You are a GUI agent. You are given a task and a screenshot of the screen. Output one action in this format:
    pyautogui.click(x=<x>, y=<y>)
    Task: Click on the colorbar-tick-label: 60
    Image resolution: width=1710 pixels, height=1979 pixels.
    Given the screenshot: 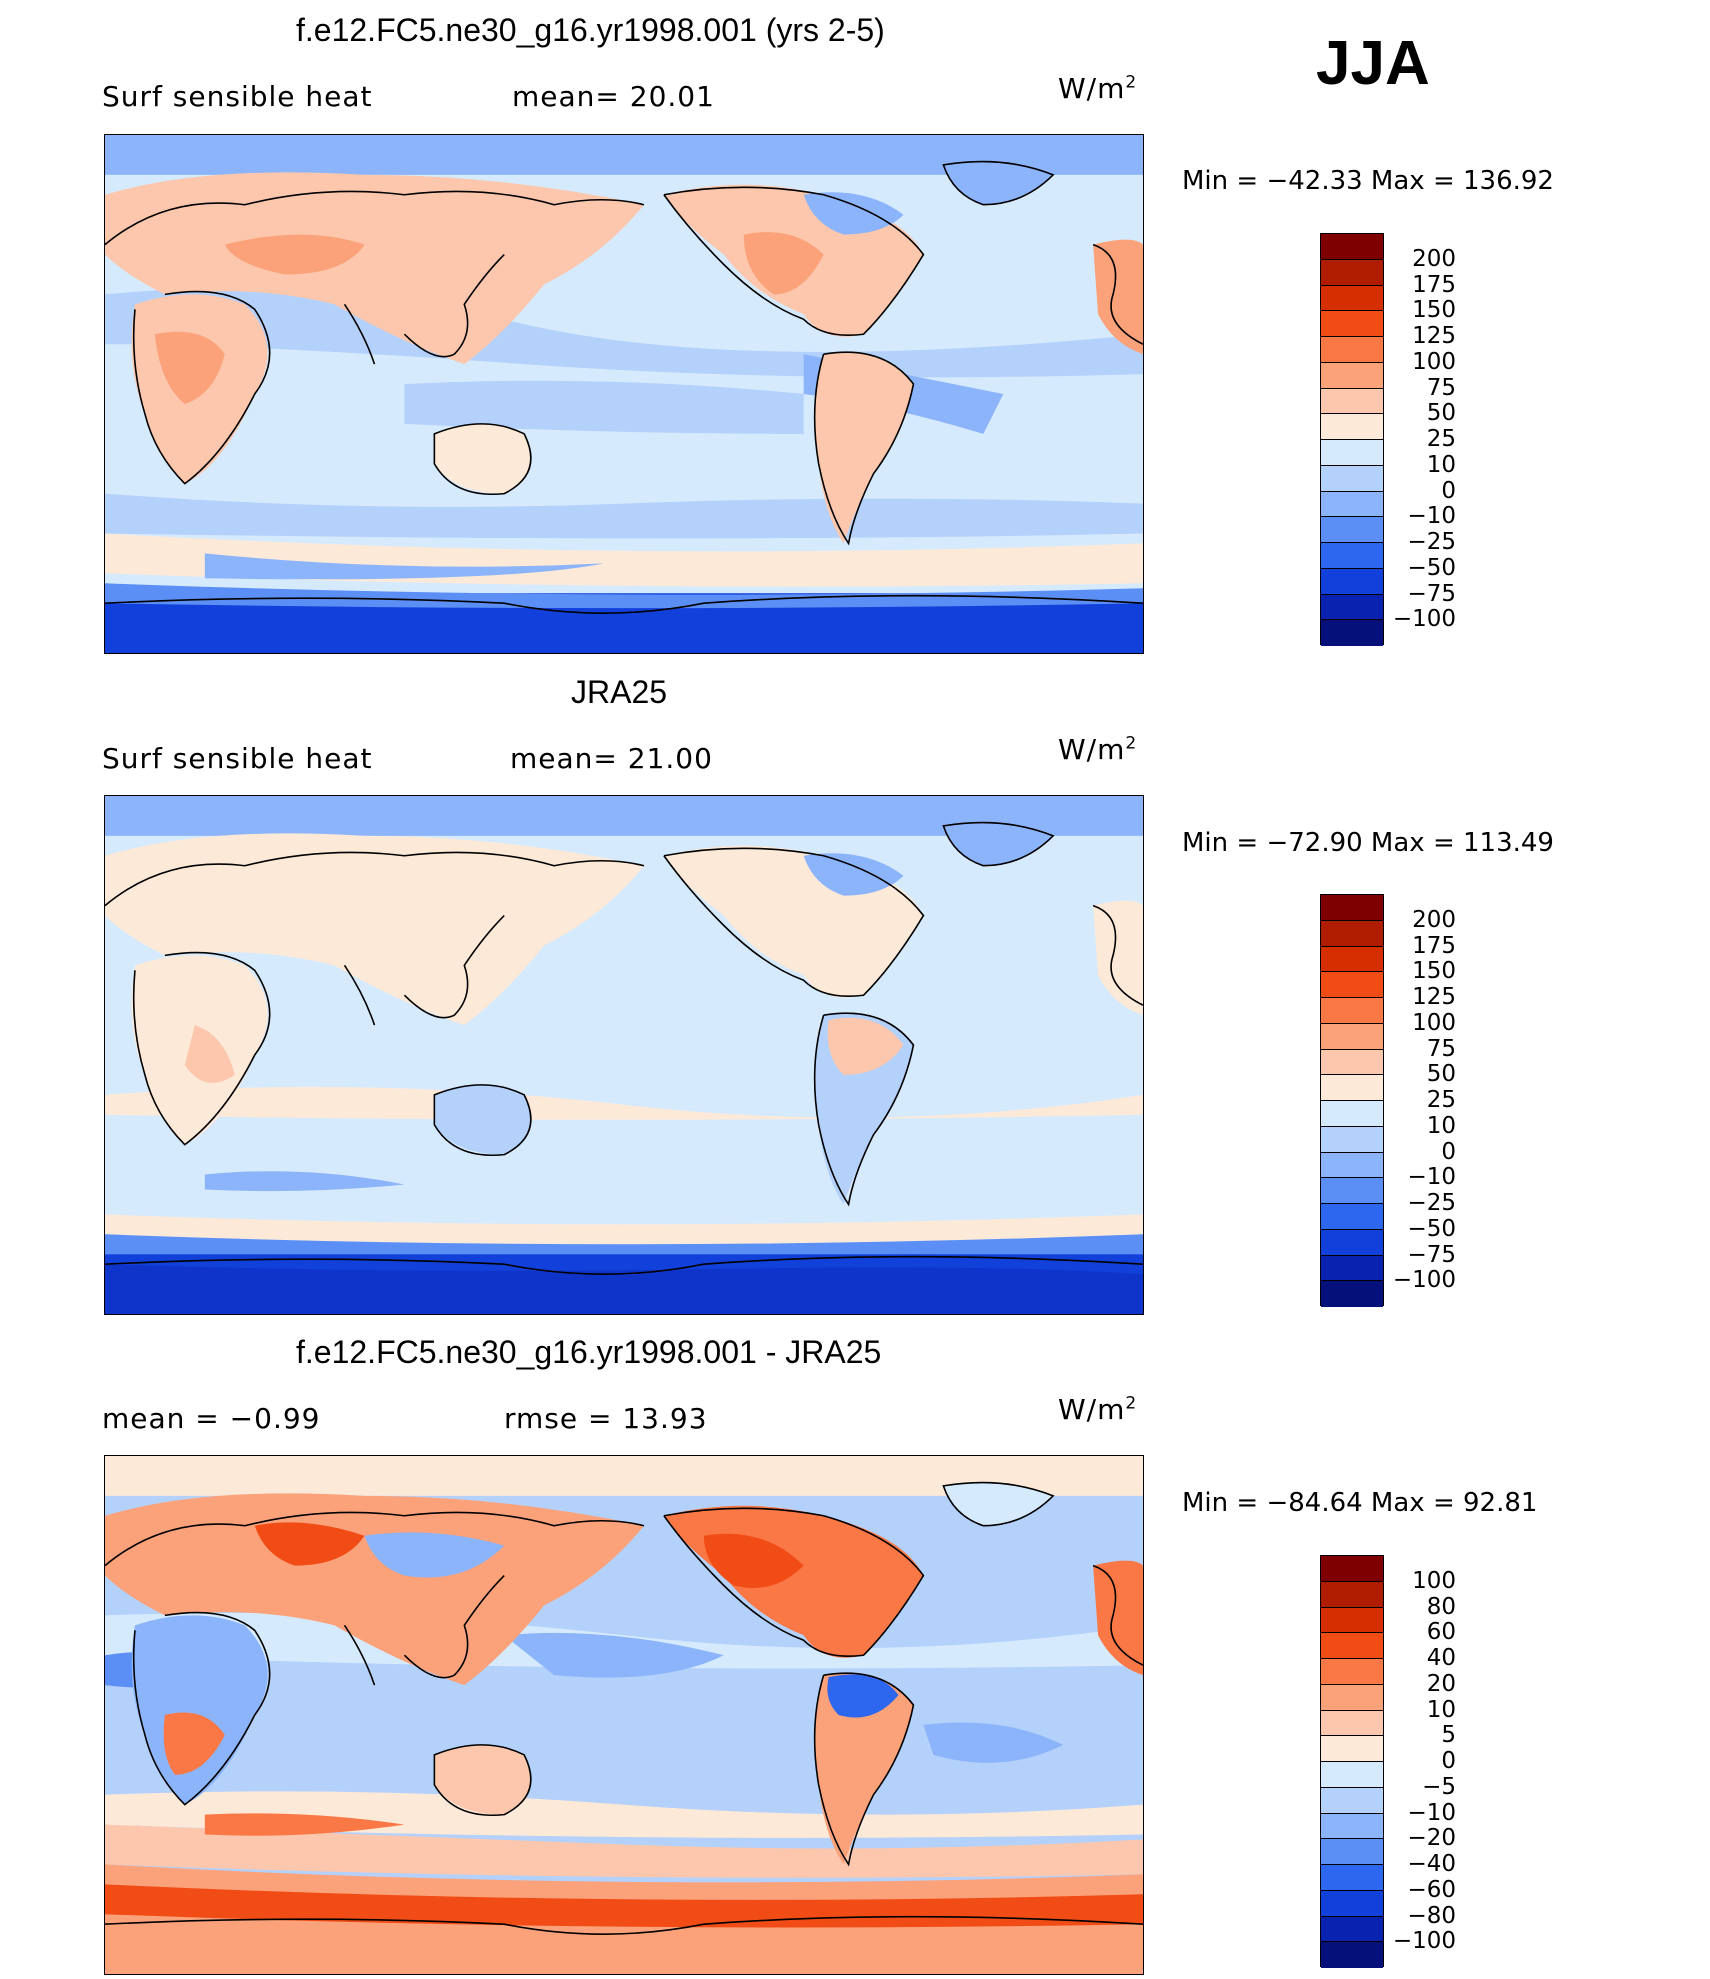 What is the action you would take?
    pyautogui.click(x=1441, y=1632)
    